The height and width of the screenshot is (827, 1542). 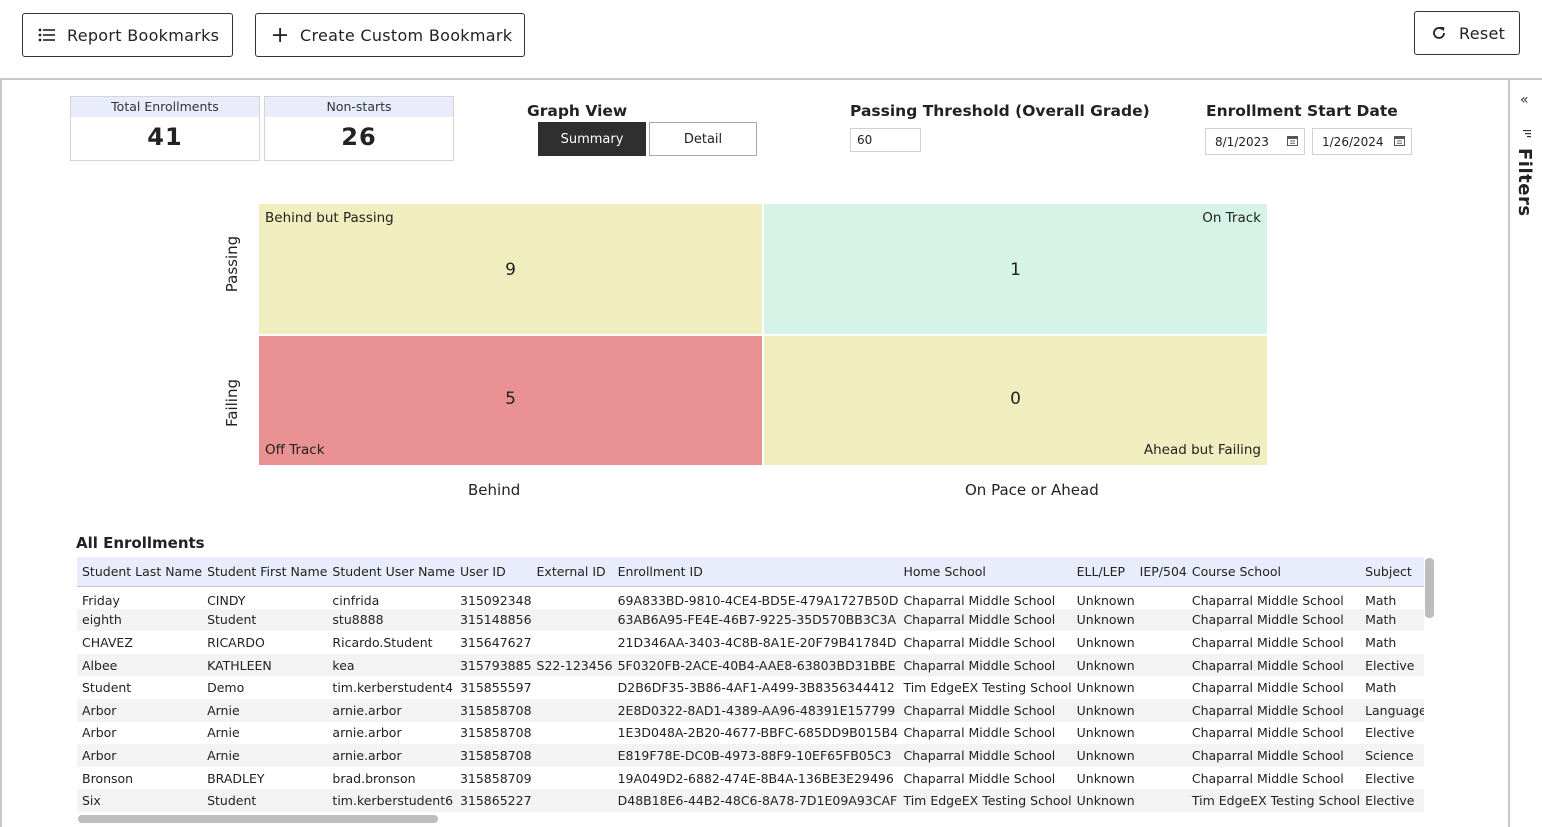 What do you see at coordinates (1381, 601) in the screenshot?
I see `table-cell: Math` at bounding box center [1381, 601].